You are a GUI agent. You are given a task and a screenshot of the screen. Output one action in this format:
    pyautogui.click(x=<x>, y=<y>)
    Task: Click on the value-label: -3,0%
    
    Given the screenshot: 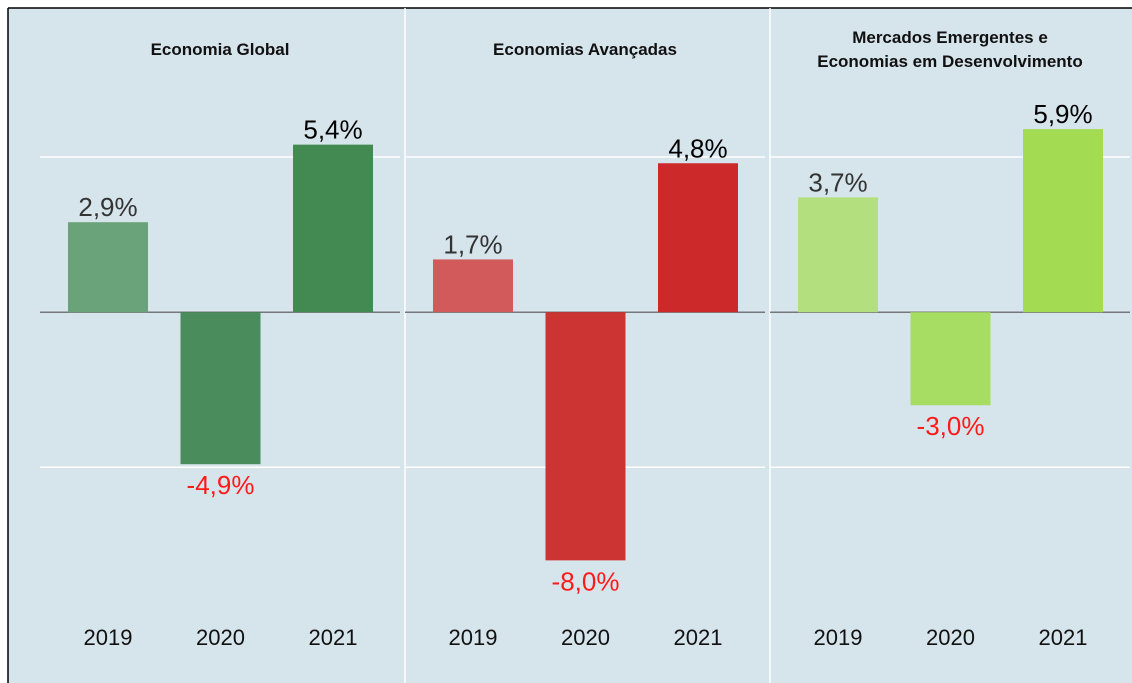 What is the action you would take?
    pyautogui.click(x=951, y=426)
    